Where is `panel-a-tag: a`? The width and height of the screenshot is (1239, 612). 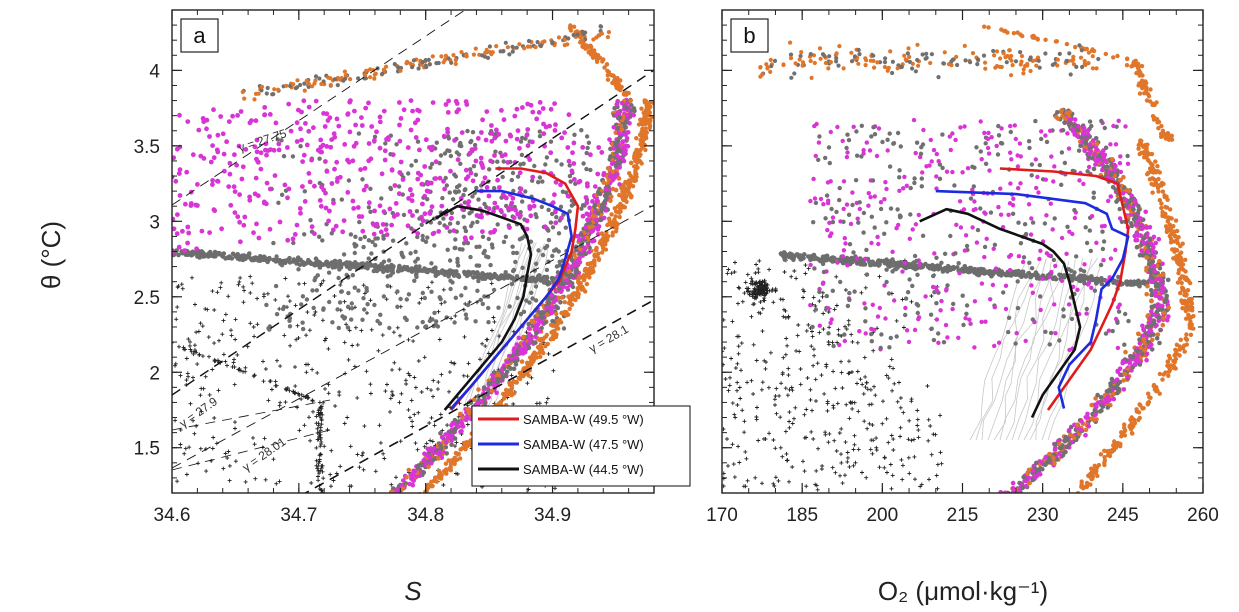
panel-a-tag: a is located at coordinates (199, 35).